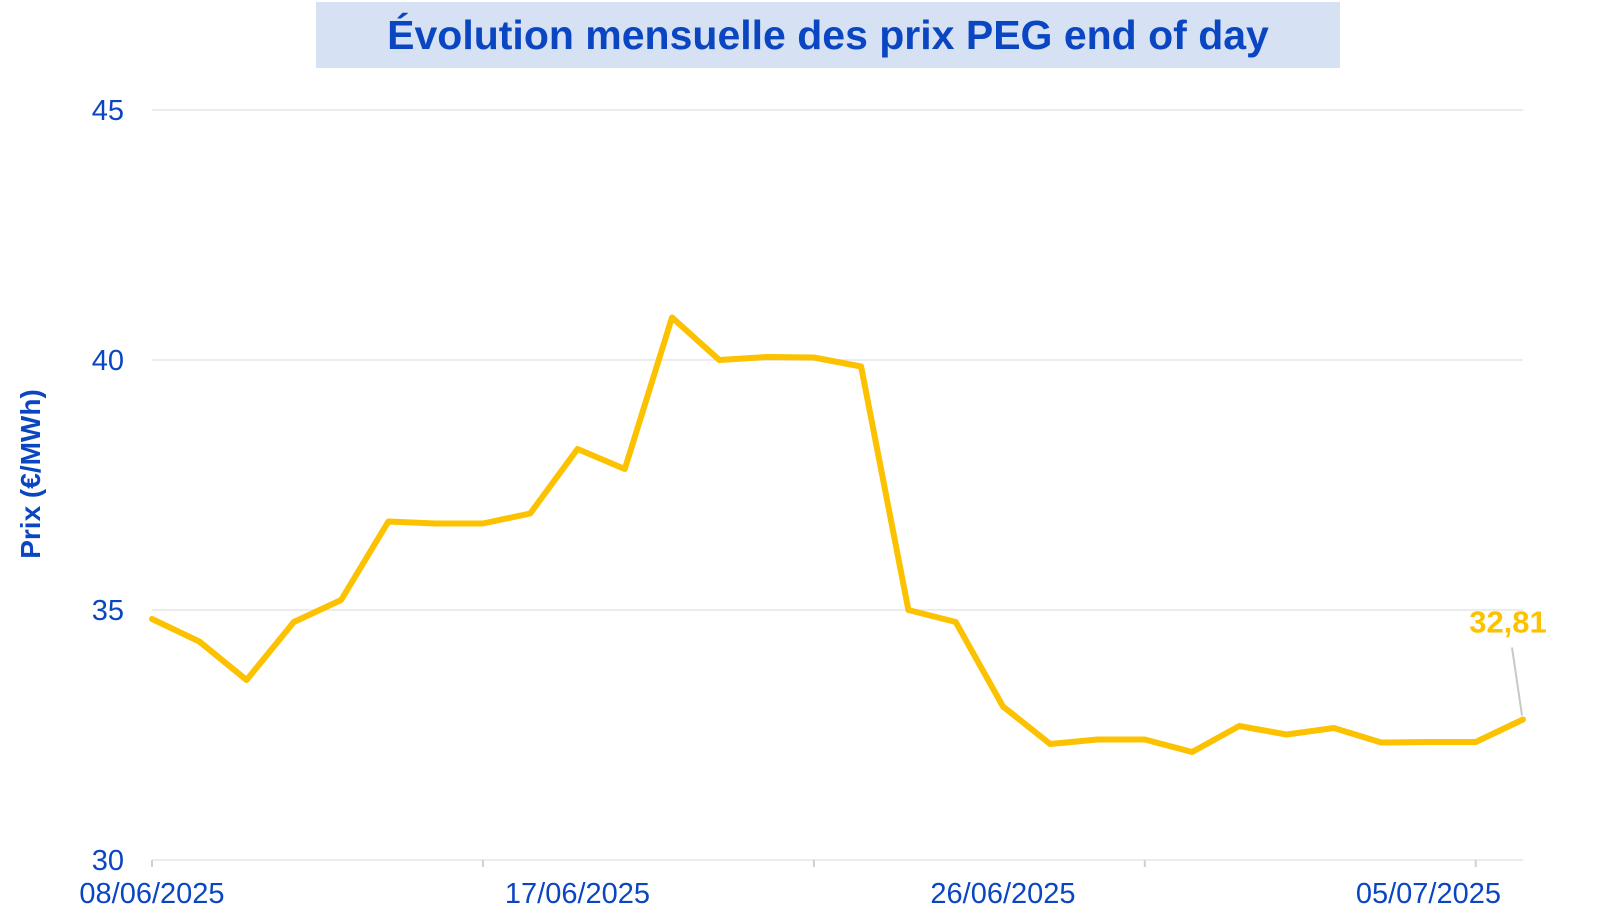 The height and width of the screenshot is (924, 1614). I want to click on x-axis: 08/06/2025 17/06/2025 26/06/2025 05/07/2025, so click(790, 885).